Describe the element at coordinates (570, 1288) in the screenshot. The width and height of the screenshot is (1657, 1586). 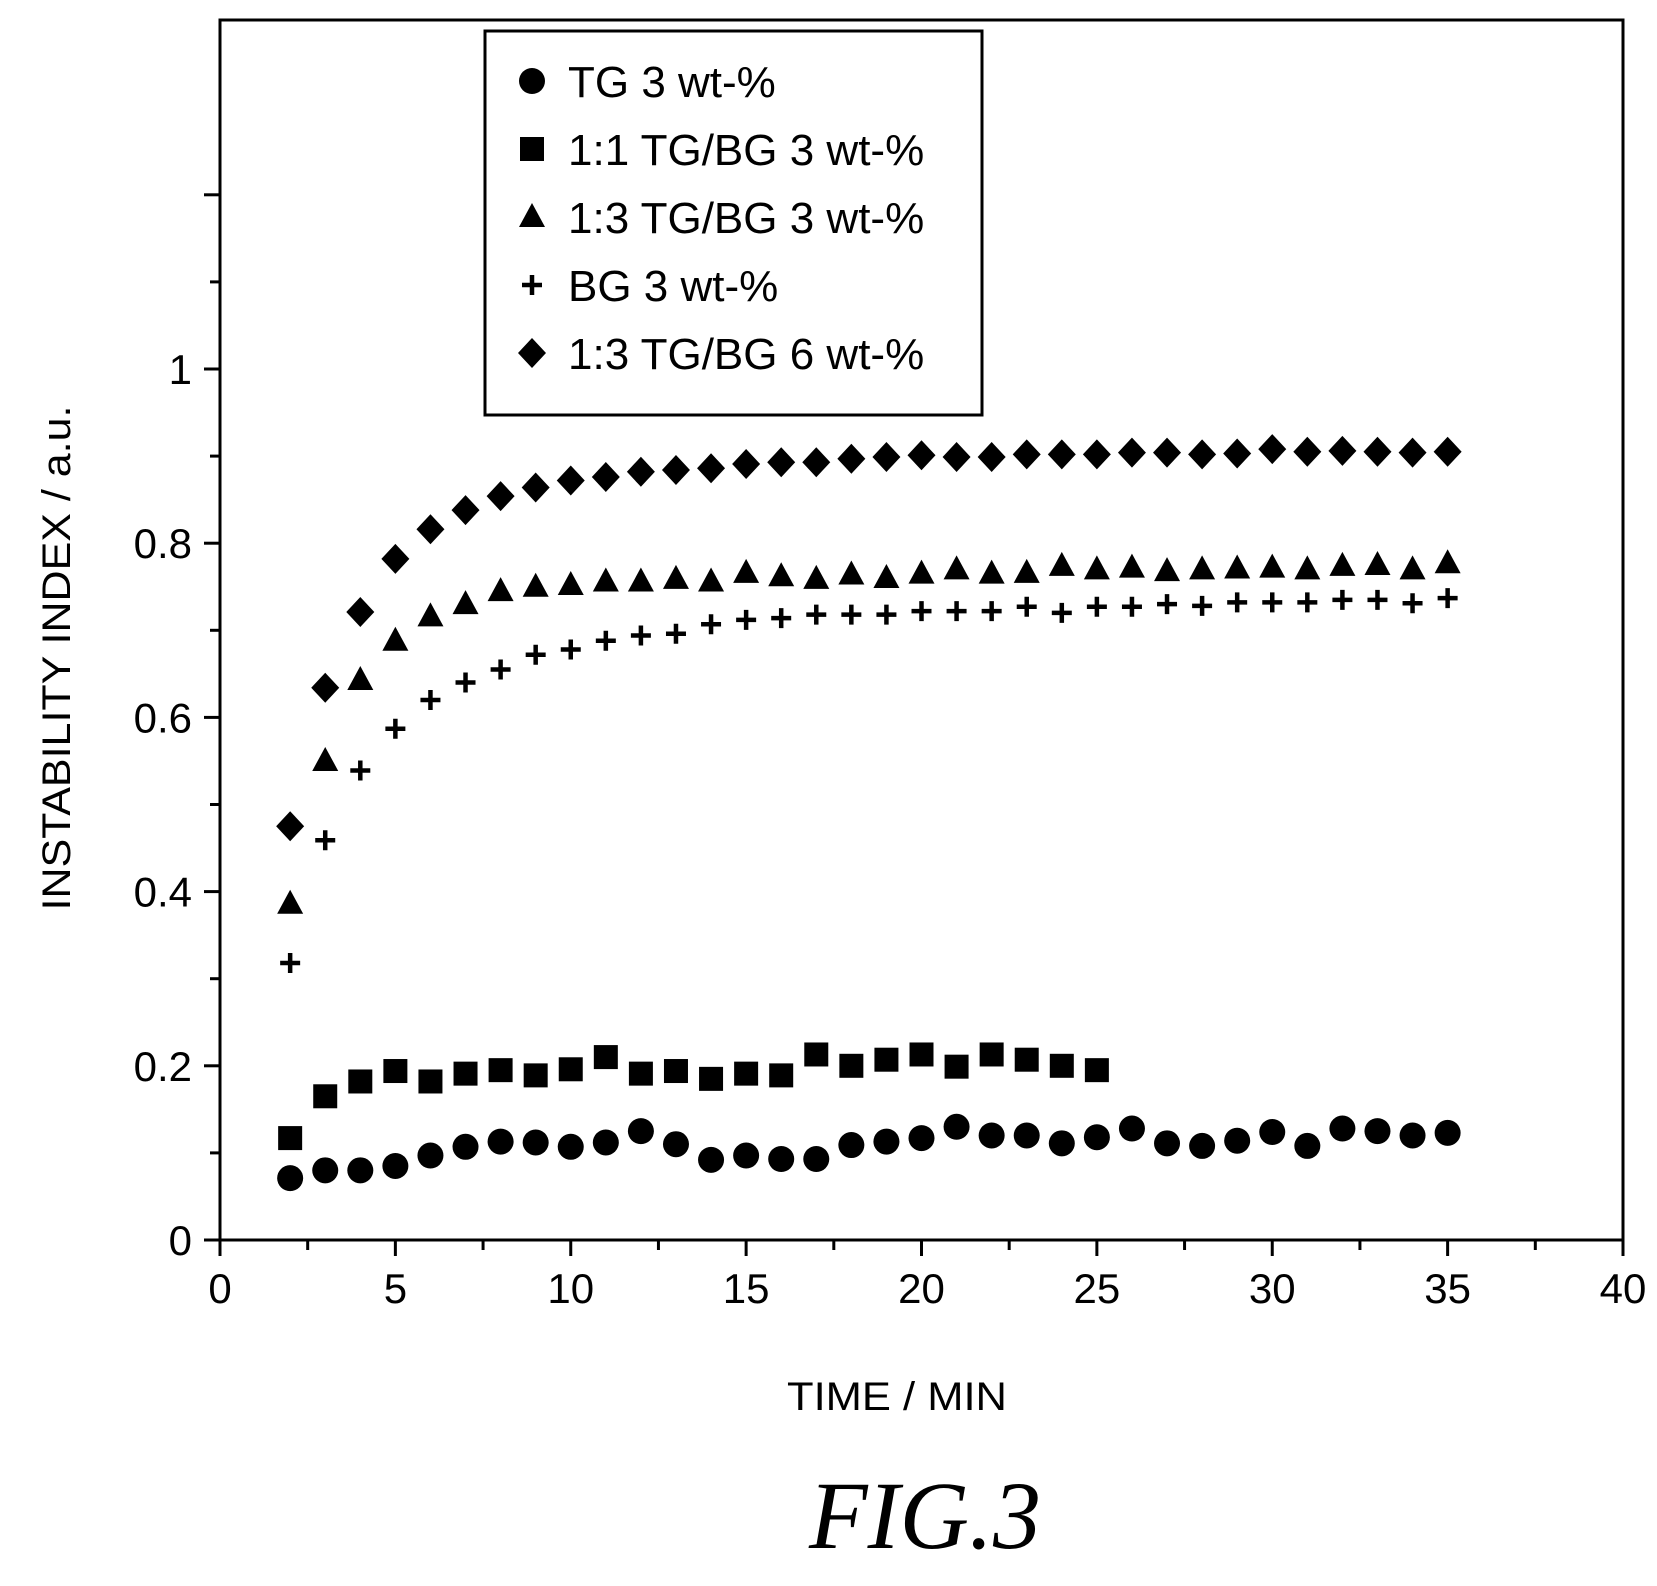
I see `x-tick-label: 10` at that location.